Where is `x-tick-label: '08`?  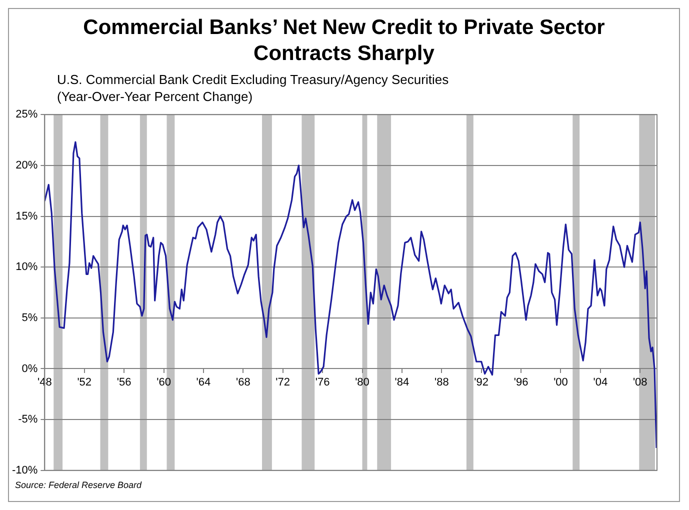 x-tick-label: '08 is located at coordinates (640, 382).